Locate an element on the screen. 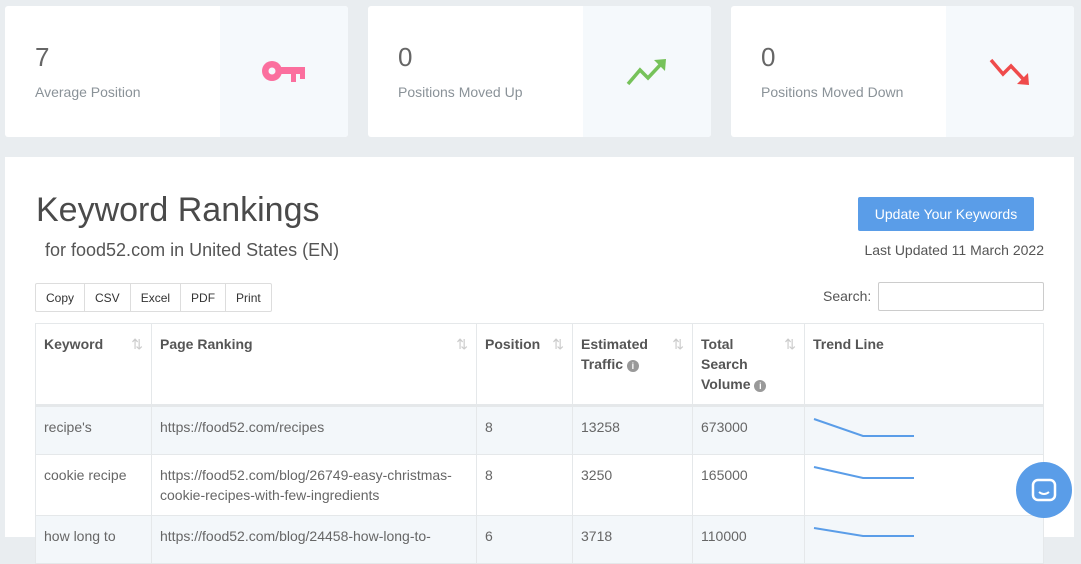  export-buttons: Copy CSV Excel PDF Print is located at coordinates (153, 297).